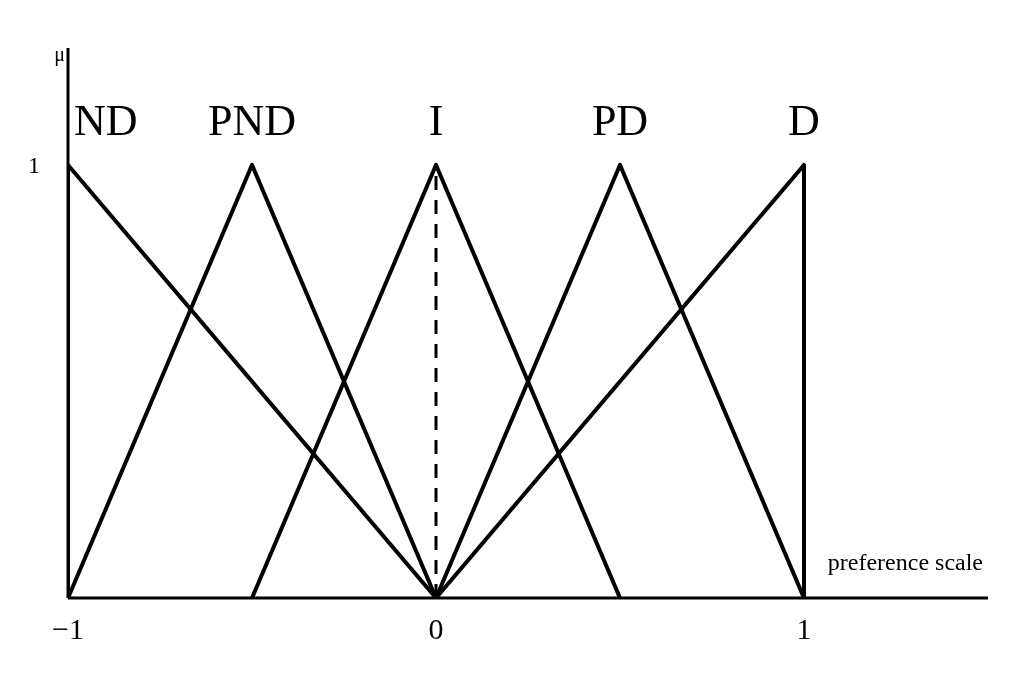  Describe the element at coordinates (804, 629) in the screenshot. I see `x-tick-label: 1` at that location.